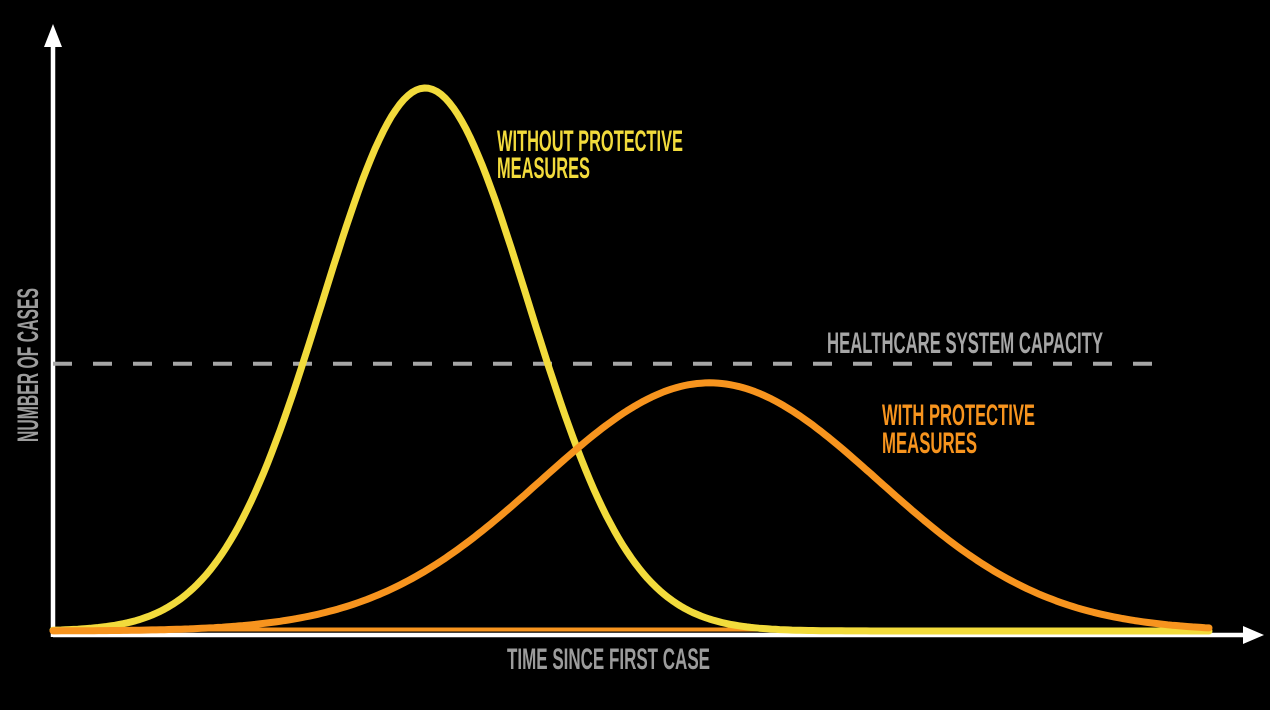 The height and width of the screenshot is (710, 1270). Describe the element at coordinates (965, 343) in the screenshot. I see `capacity-label: HEALTHCARE SYSTEM CAPACITY` at that location.